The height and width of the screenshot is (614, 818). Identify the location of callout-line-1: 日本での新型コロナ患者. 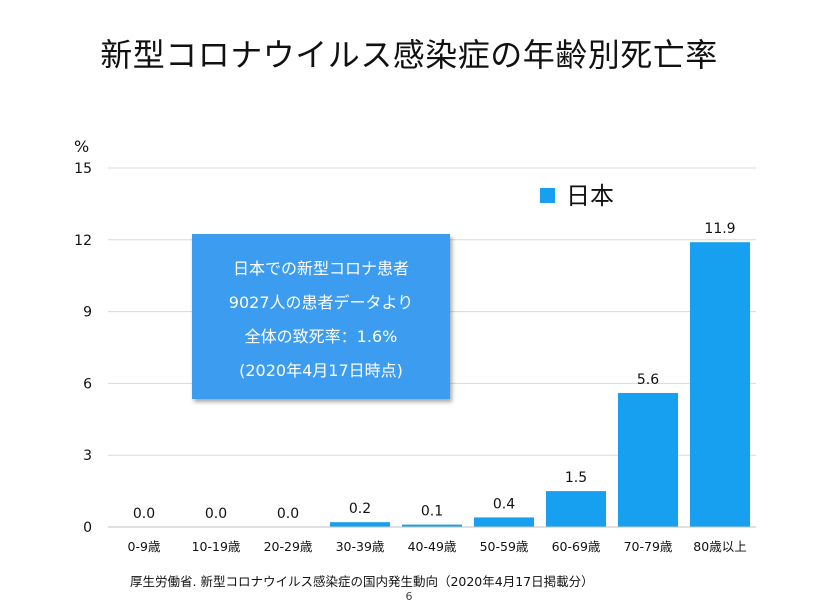
(320, 268).